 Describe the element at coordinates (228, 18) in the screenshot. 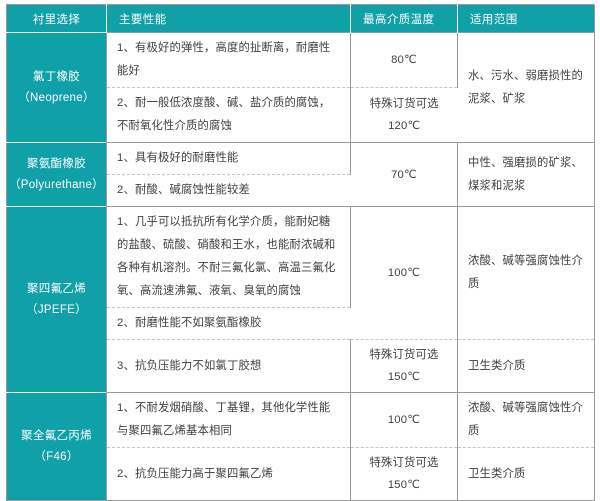

I see `column-header-properties: 主要性能` at that location.